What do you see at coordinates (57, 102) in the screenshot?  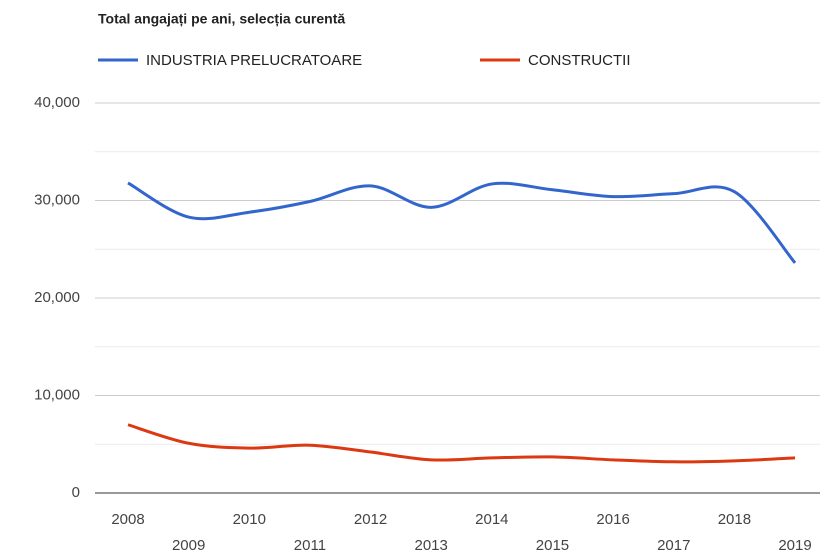 I see `y-tick-label: 40,000` at bounding box center [57, 102].